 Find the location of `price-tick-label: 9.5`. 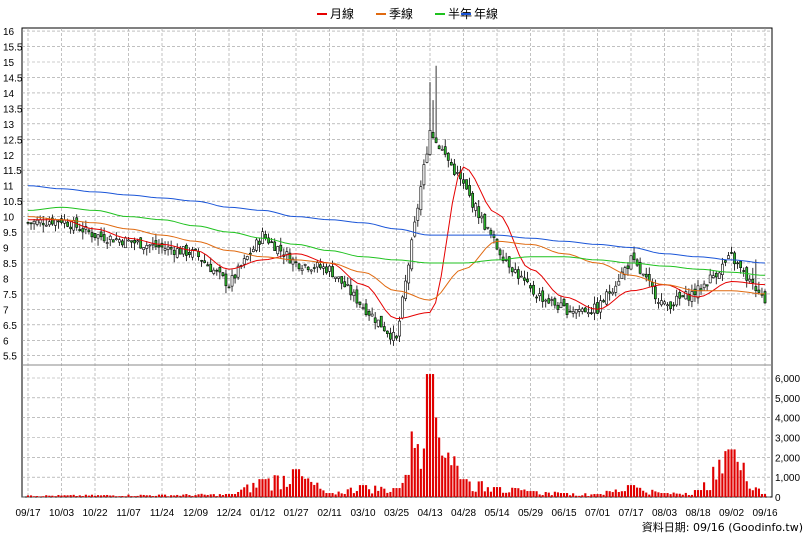

price-tick-label: 9.5 is located at coordinates (10, 233).